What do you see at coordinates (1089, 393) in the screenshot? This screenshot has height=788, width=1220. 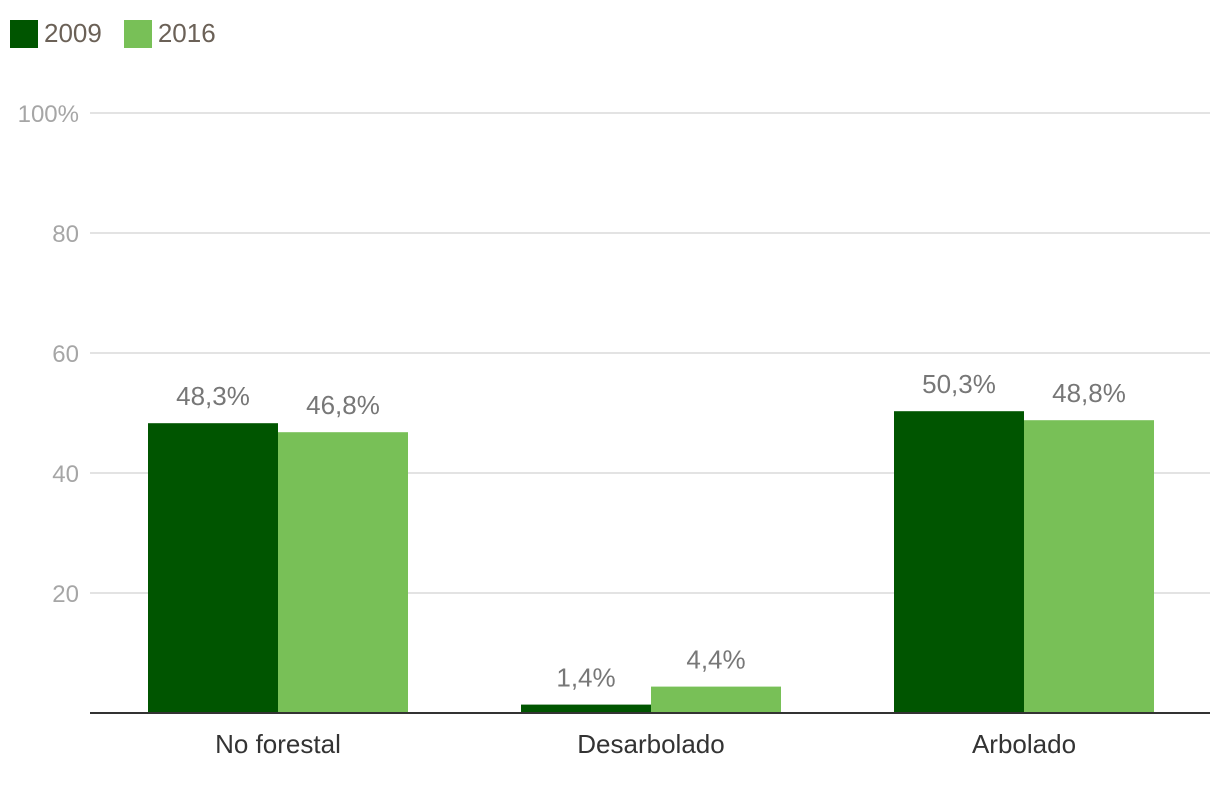 I see `data-label: 48,8%` at bounding box center [1089, 393].